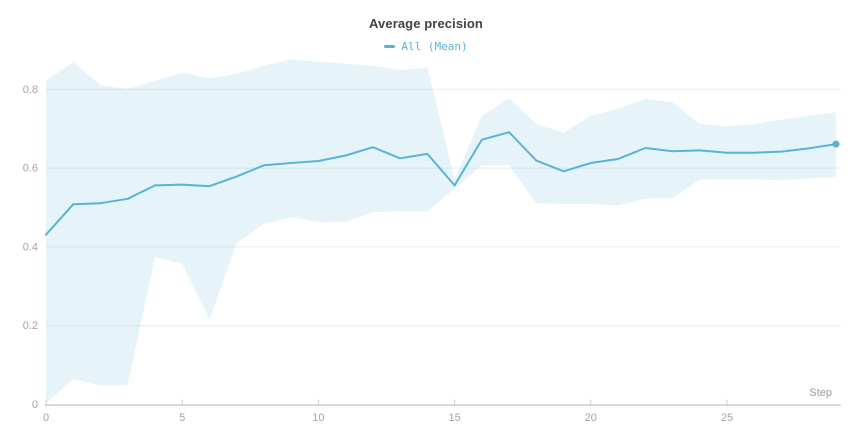  Describe the element at coordinates (390, 46) in the screenshot. I see `legend-line-marker` at that location.